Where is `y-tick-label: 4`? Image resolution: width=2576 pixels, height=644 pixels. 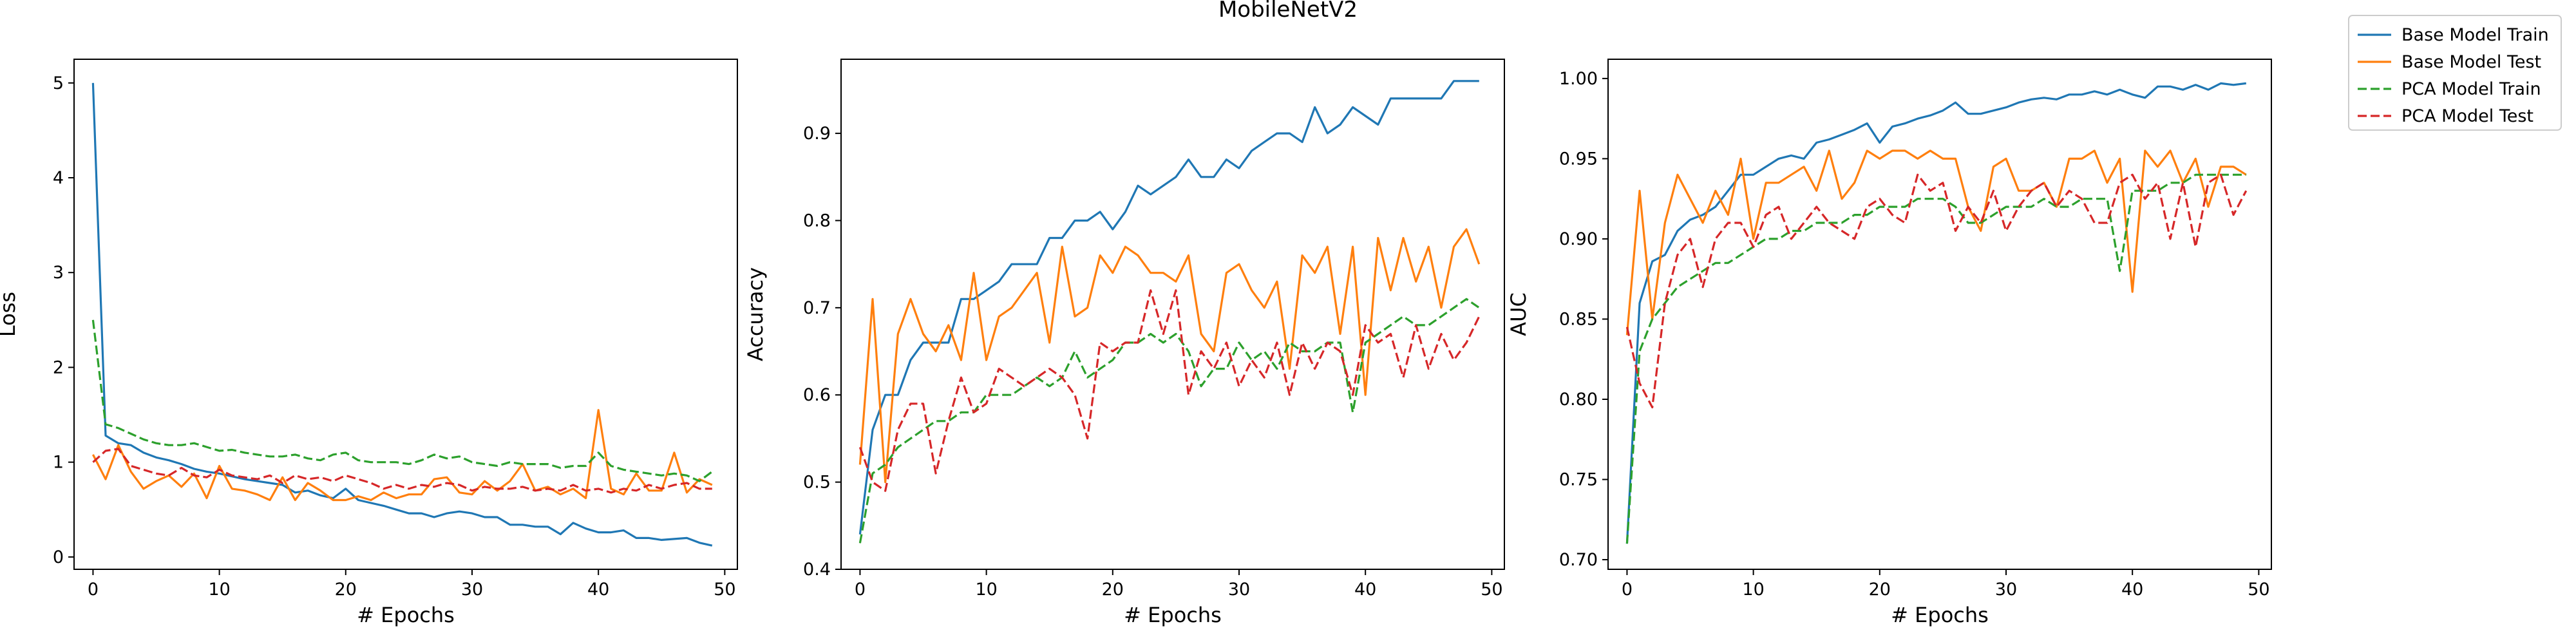 y-tick-label: 4 is located at coordinates (58, 178).